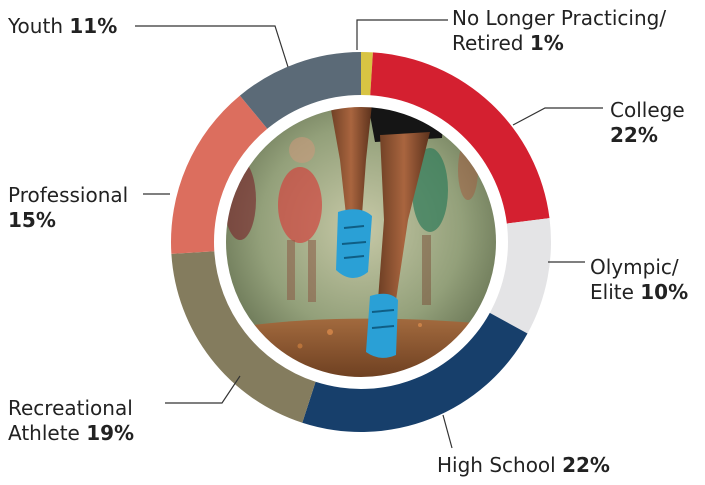  I want to click on value-olympic: 10%, so click(664, 292).